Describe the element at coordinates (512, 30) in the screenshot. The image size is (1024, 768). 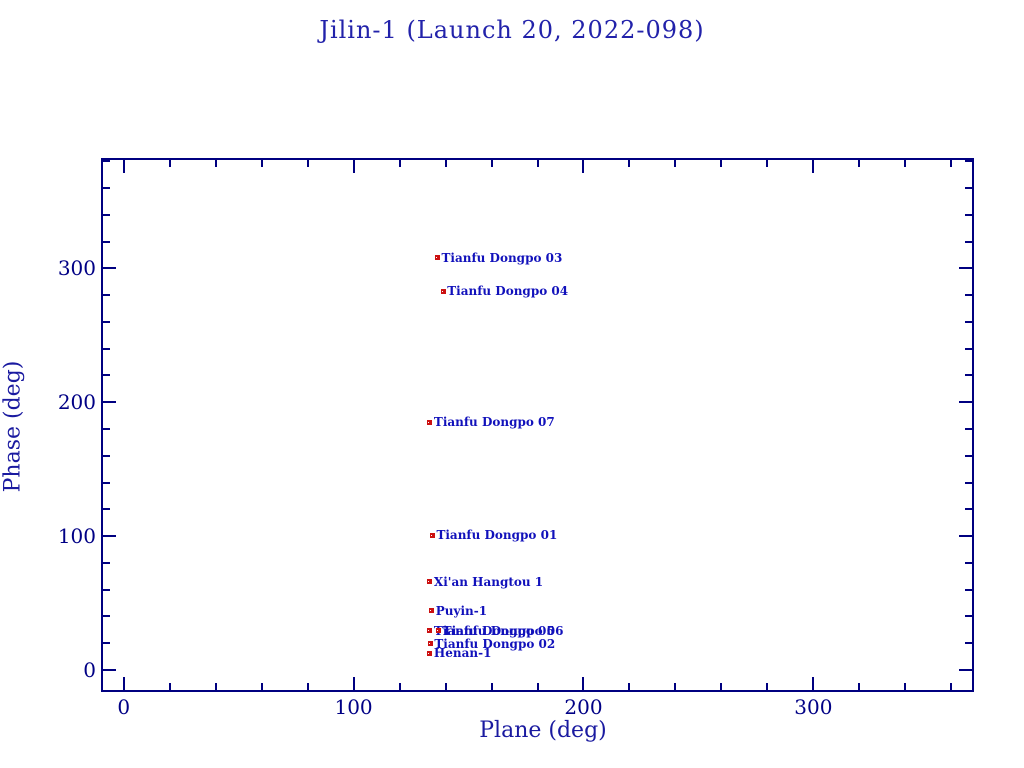
I see `chart-title: Jilin-1 (Launch 20, 2022-098)` at that location.